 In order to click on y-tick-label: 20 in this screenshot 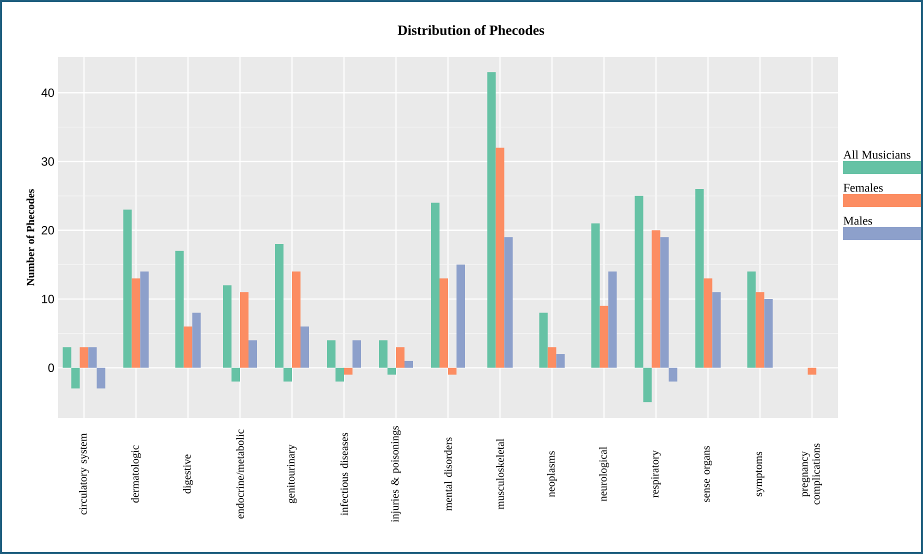, I will do `click(48, 230)`.